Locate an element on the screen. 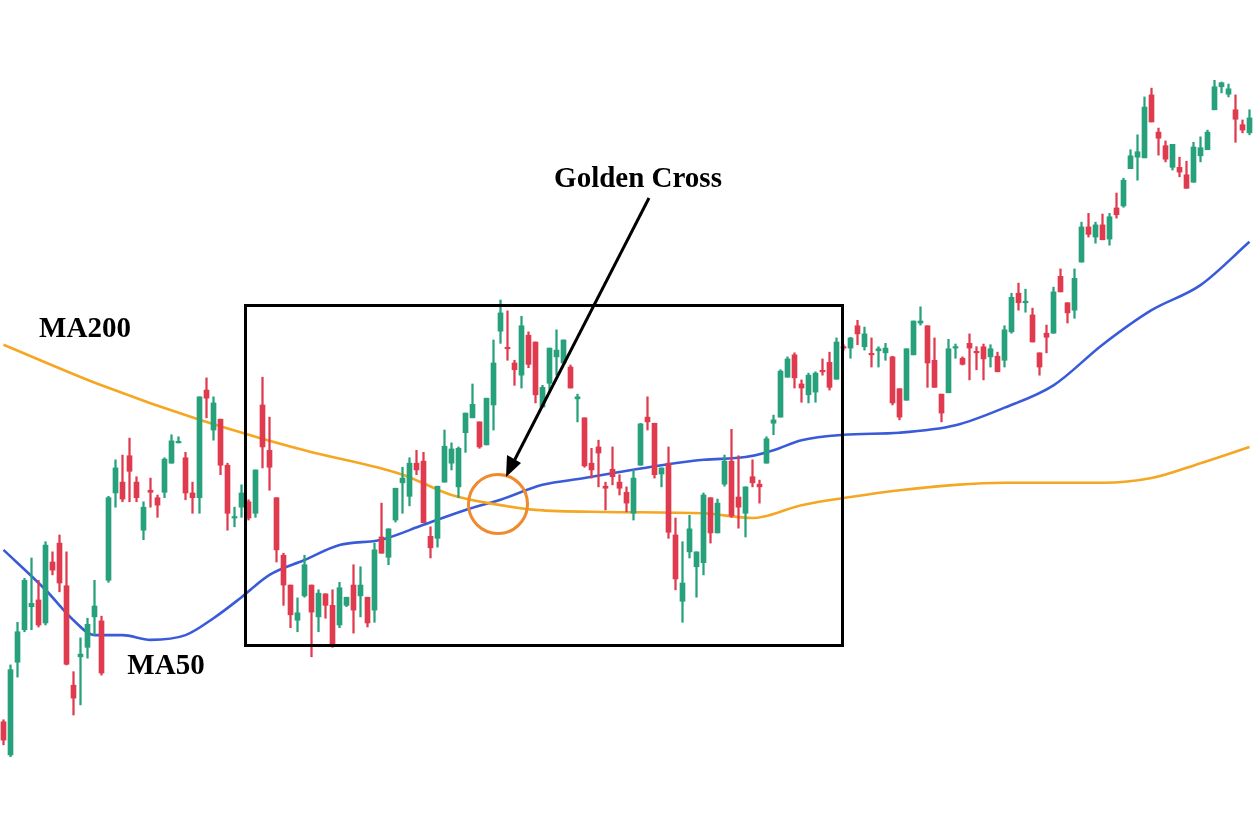 The image size is (1253, 830). annotation: Golden Cross is located at coordinates (638, 177).